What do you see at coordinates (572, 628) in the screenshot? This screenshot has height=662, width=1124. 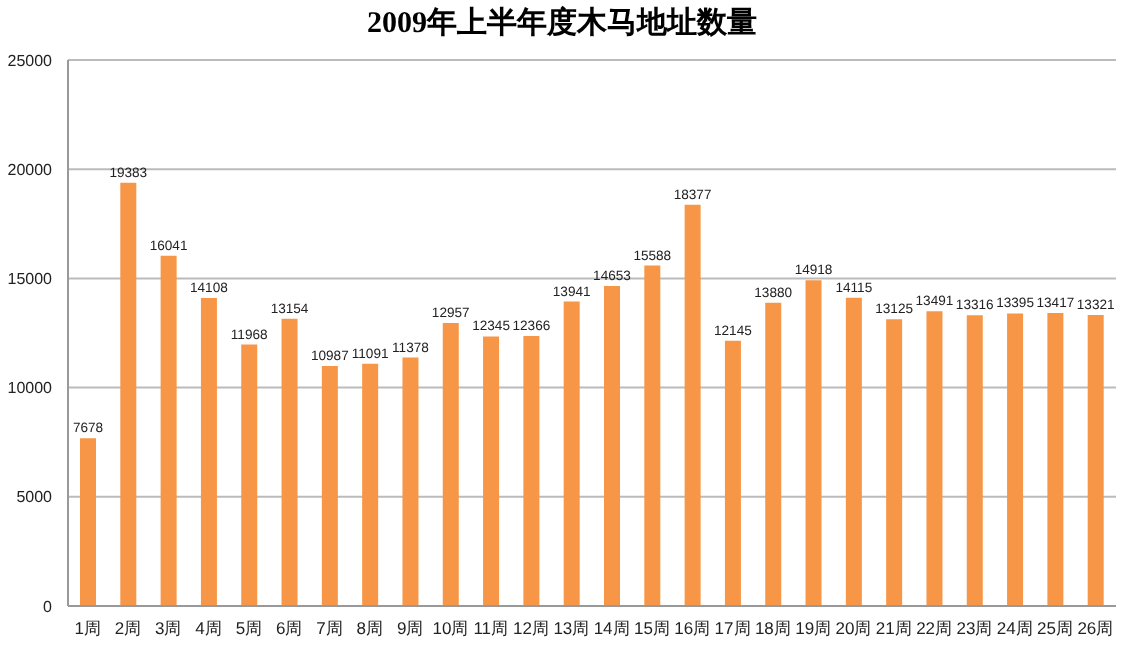 I see `x-tick-label: 13周` at bounding box center [572, 628].